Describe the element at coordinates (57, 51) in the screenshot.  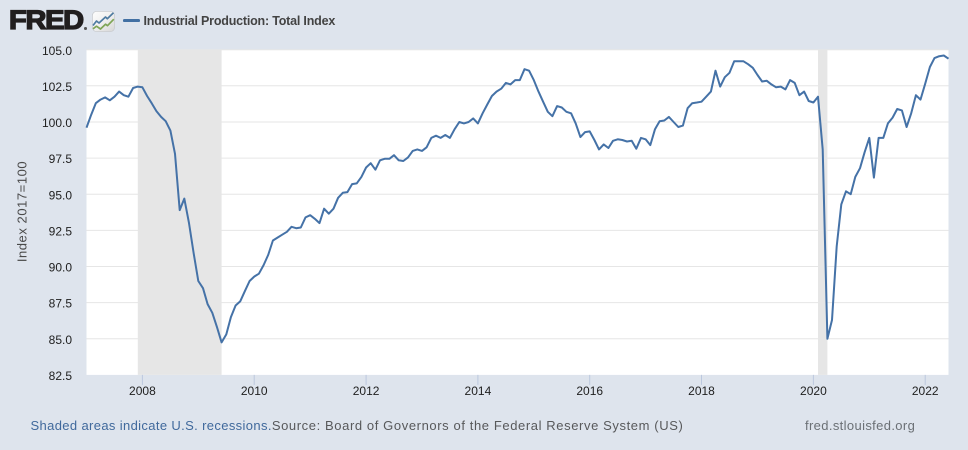
I see `svg-text: 105.0` at that location.